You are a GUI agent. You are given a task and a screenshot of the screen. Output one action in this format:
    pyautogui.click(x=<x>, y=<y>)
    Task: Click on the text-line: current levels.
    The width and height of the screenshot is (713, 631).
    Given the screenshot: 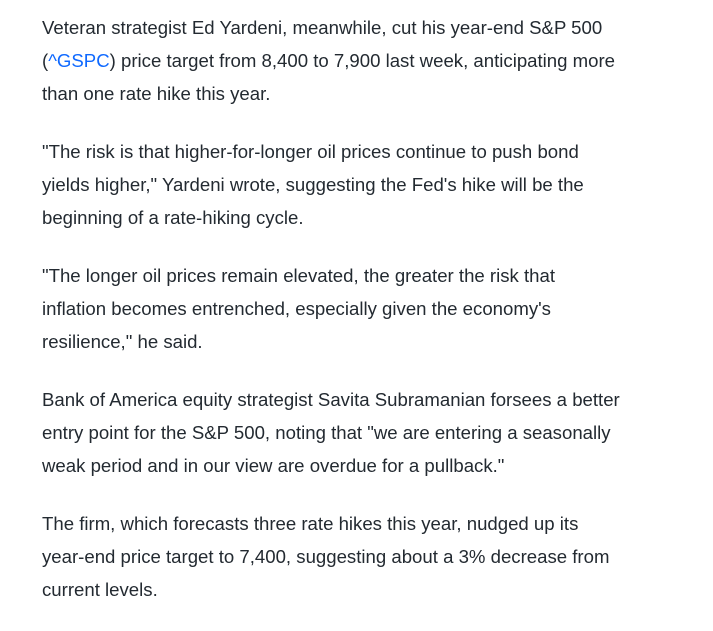 What is the action you would take?
    pyautogui.click(x=100, y=589)
    